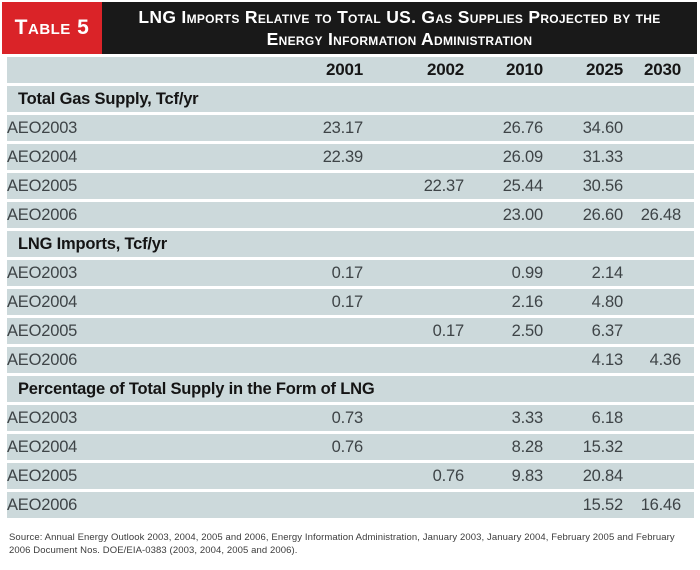 The height and width of the screenshot is (570, 700). What do you see at coordinates (413, 70) in the screenshot?
I see `year-column-header: 2002` at bounding box center [413, 70].